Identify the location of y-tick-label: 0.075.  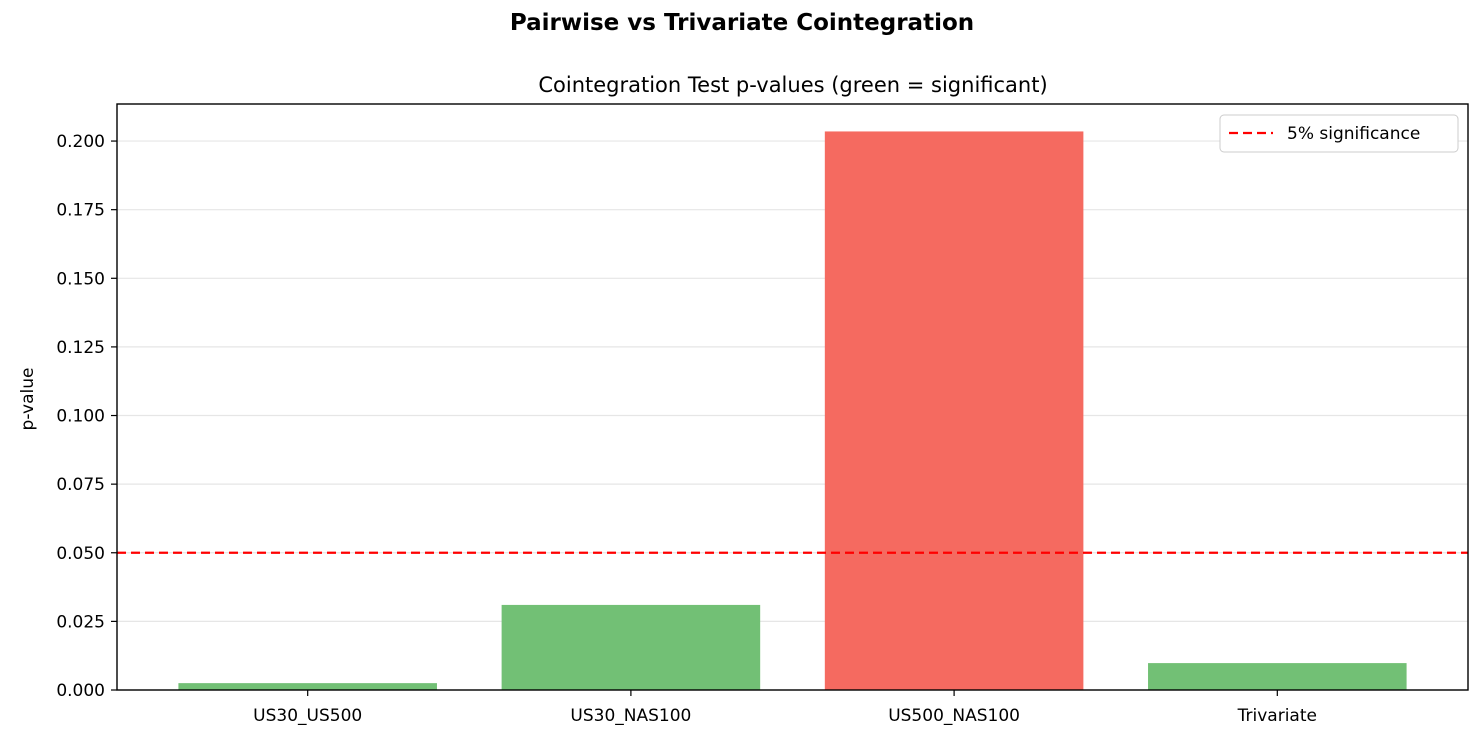
(80, 485).